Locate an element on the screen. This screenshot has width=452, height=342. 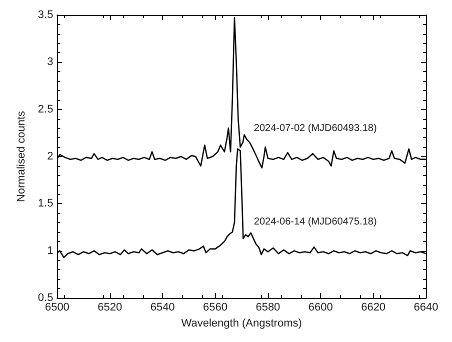
y-tick-label: 0.5 is located at coordinates (46, 298).